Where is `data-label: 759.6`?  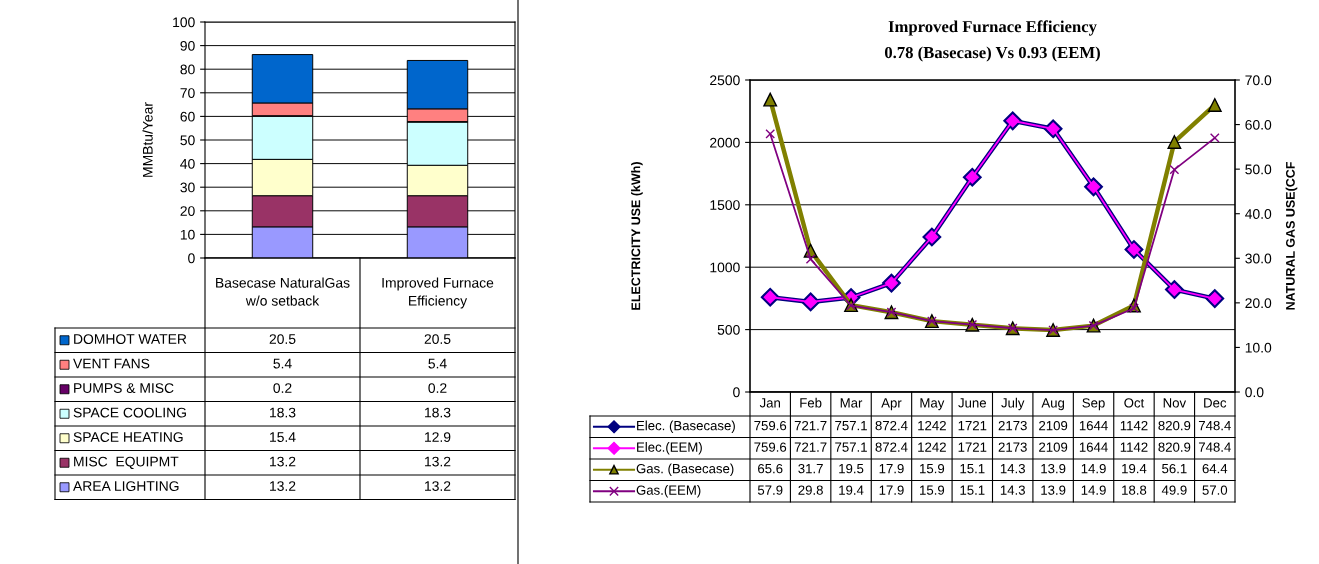
data-label: 759.6 is located at coordinates (770, 447).